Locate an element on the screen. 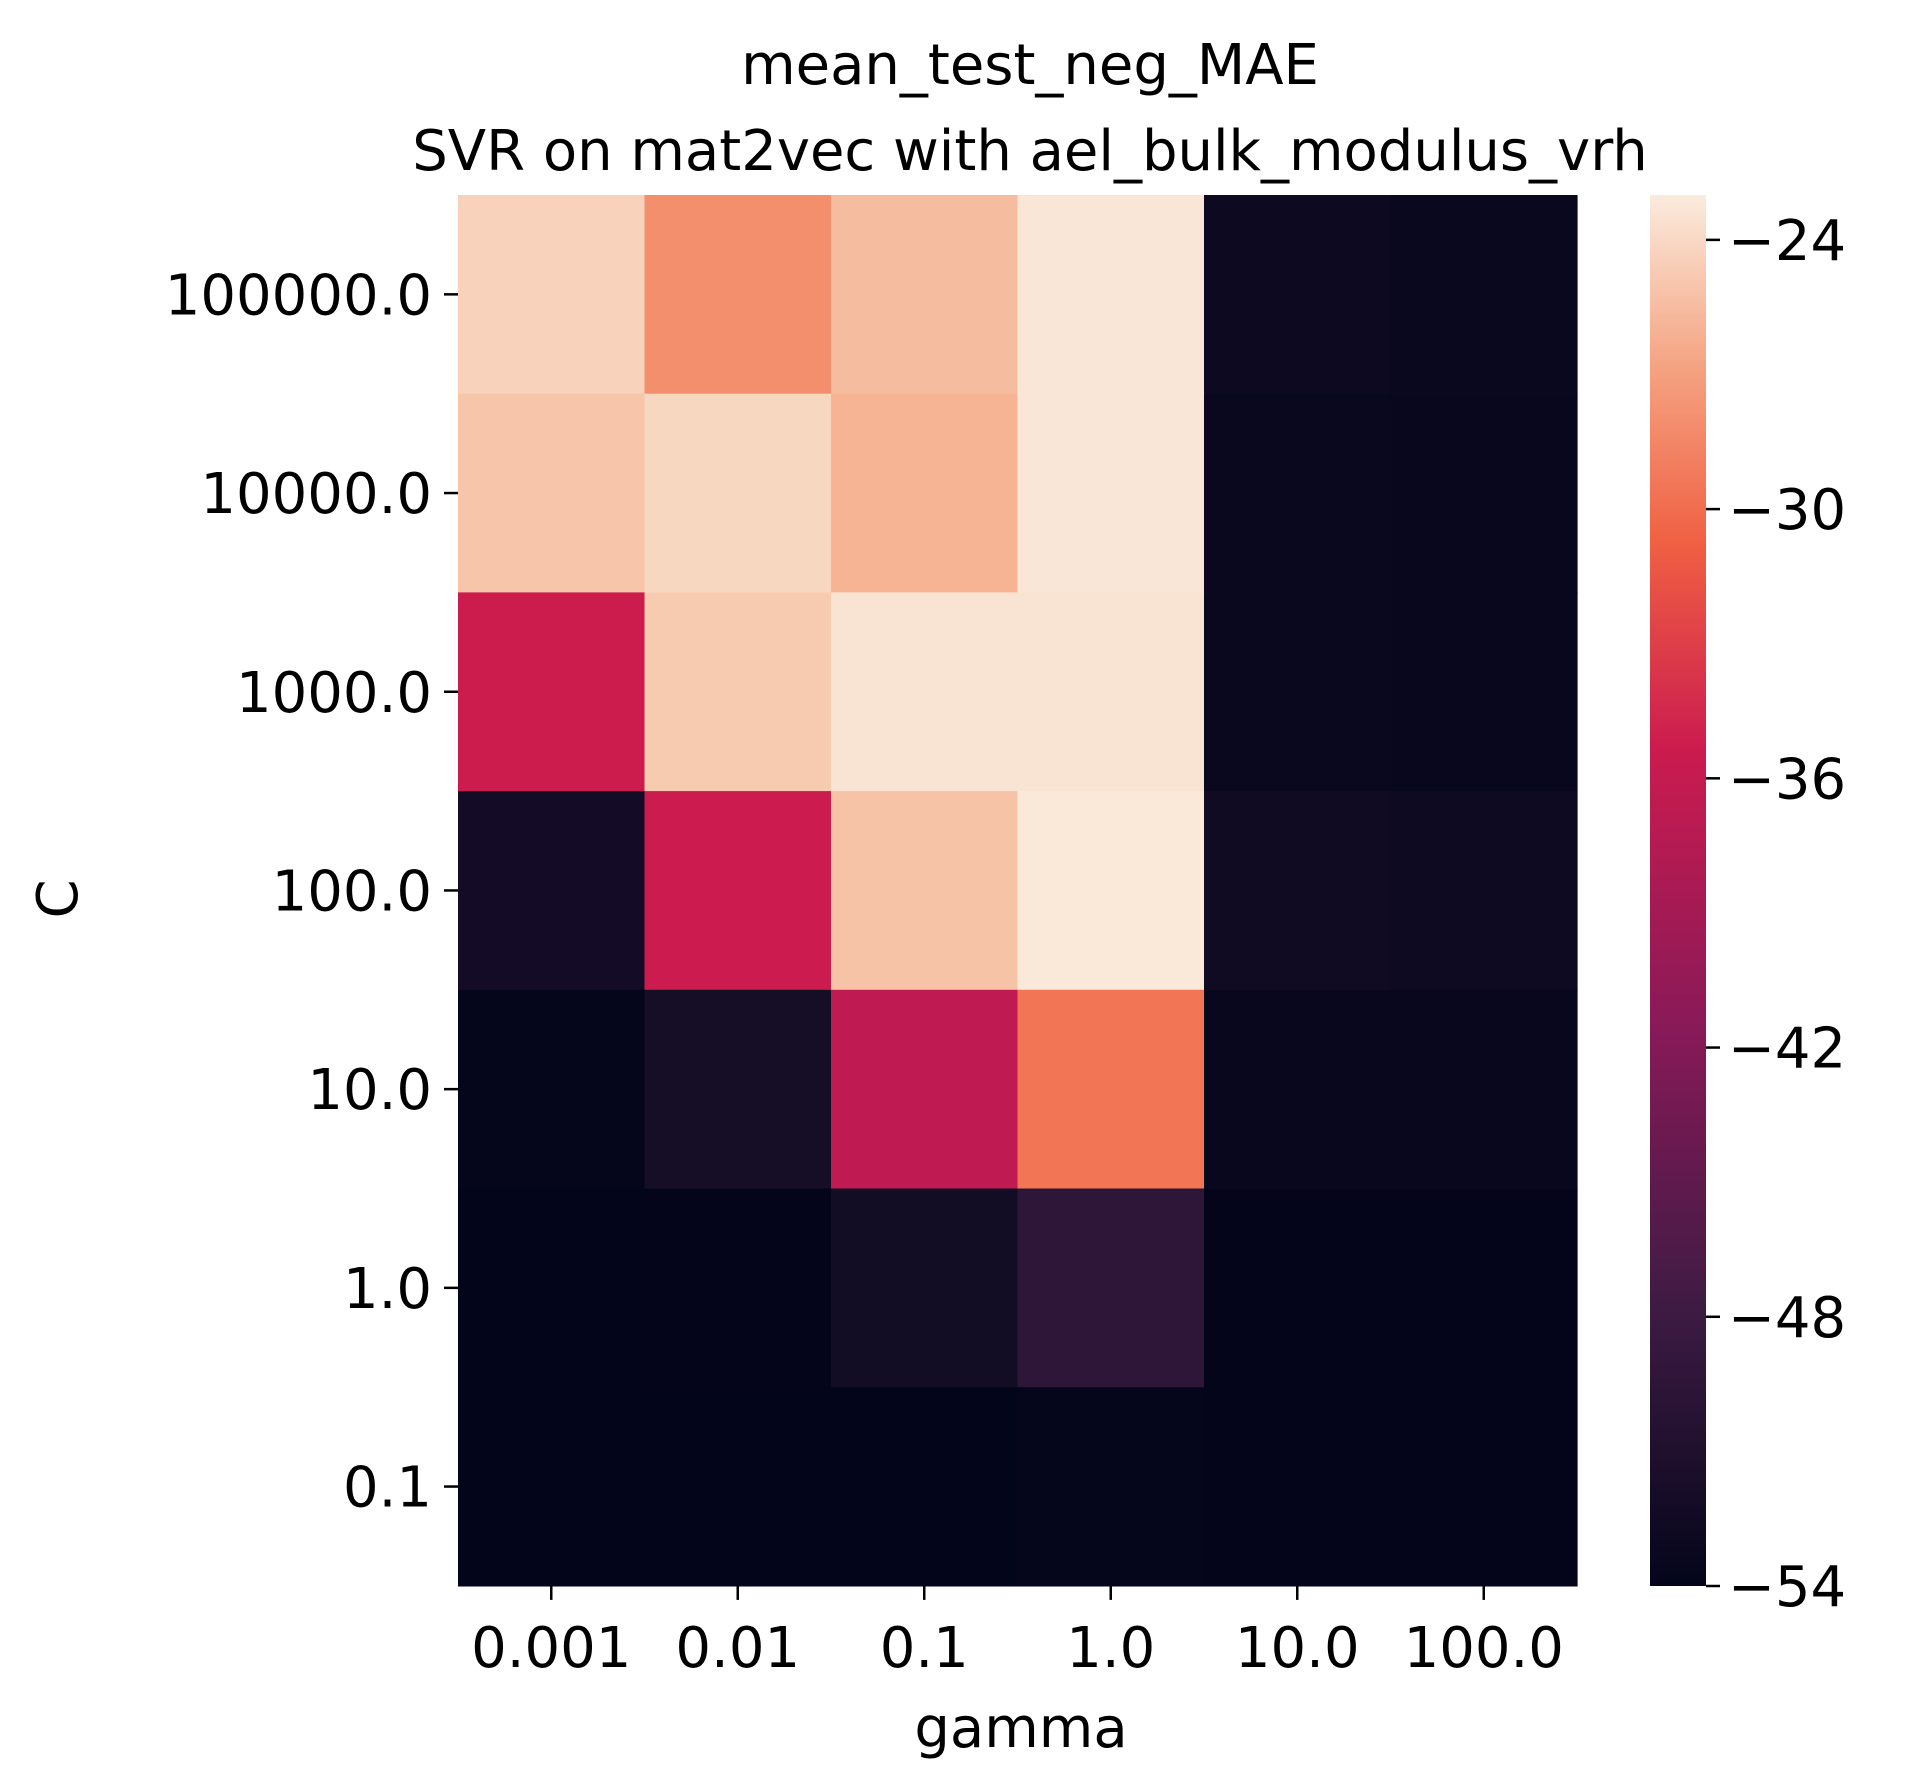 This screenshot has width=1912, height=1786. colorbar-axis: −24 −30 −36 −42 −48 −54 is located at coordinates (1776, 914).